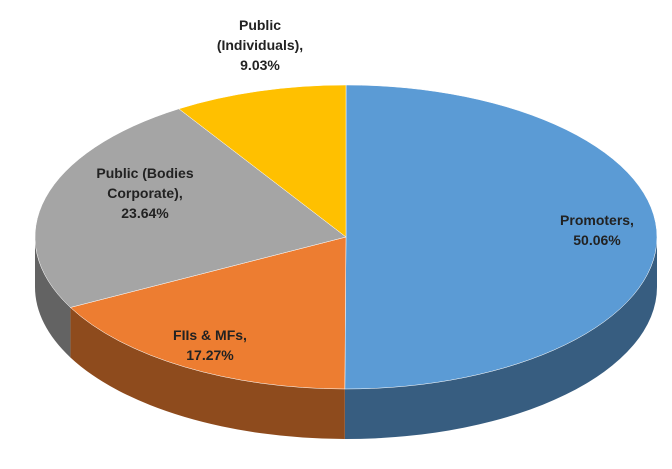 This screenshot has height=469, width=672. Describe the element at coordinates (260, 35) in the screenshot. I see `category-label: Public (Individuals),` at that location.